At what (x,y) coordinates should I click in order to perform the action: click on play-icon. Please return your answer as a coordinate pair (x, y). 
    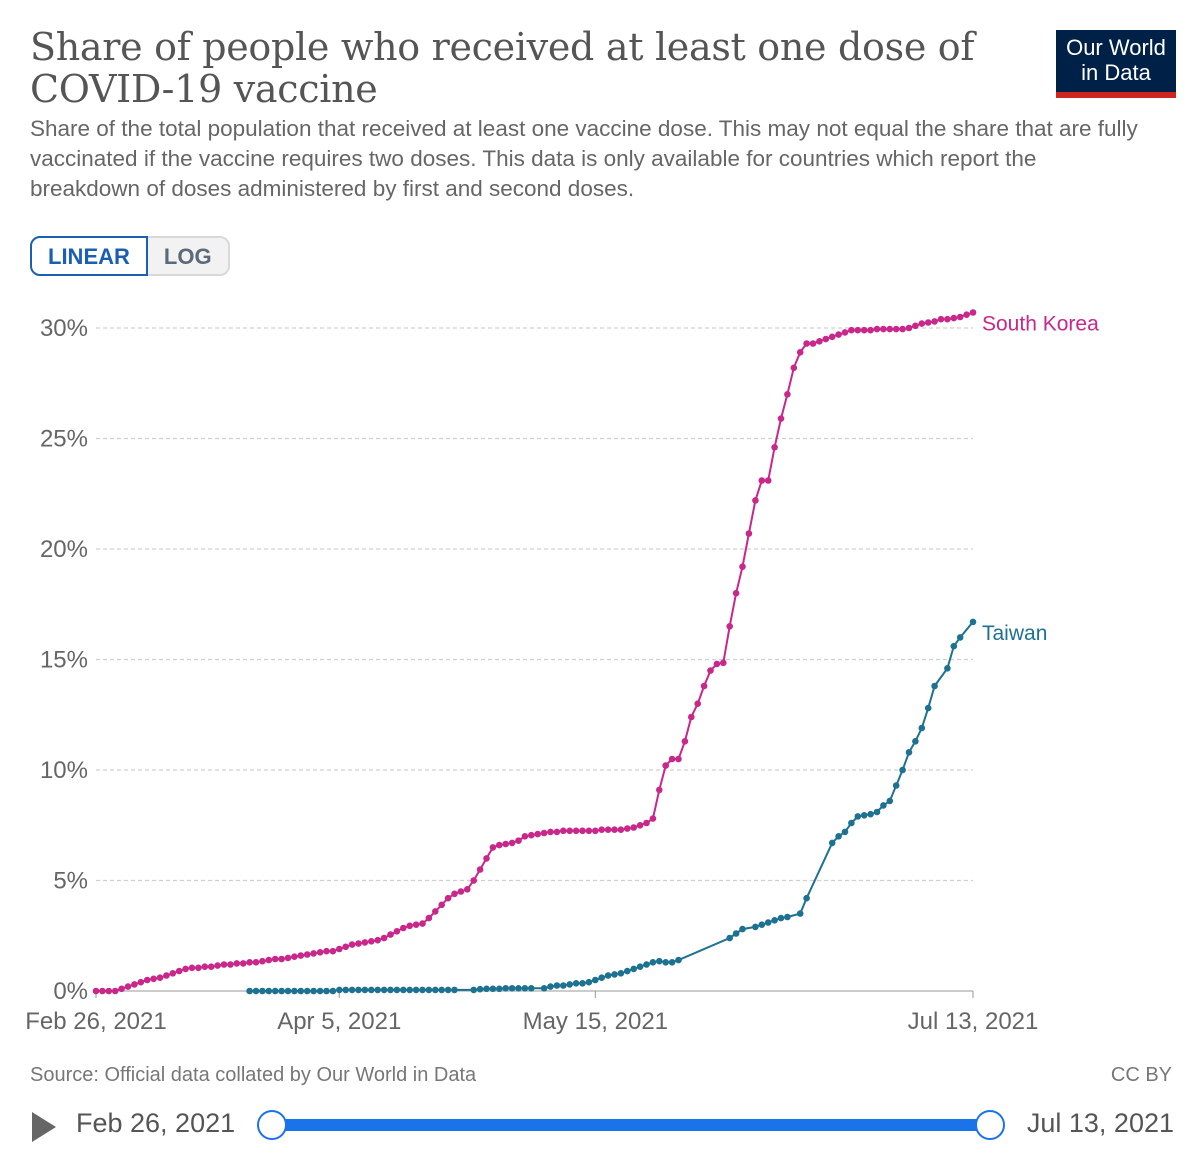
    Looking at the image, I should click on (44, 1127).